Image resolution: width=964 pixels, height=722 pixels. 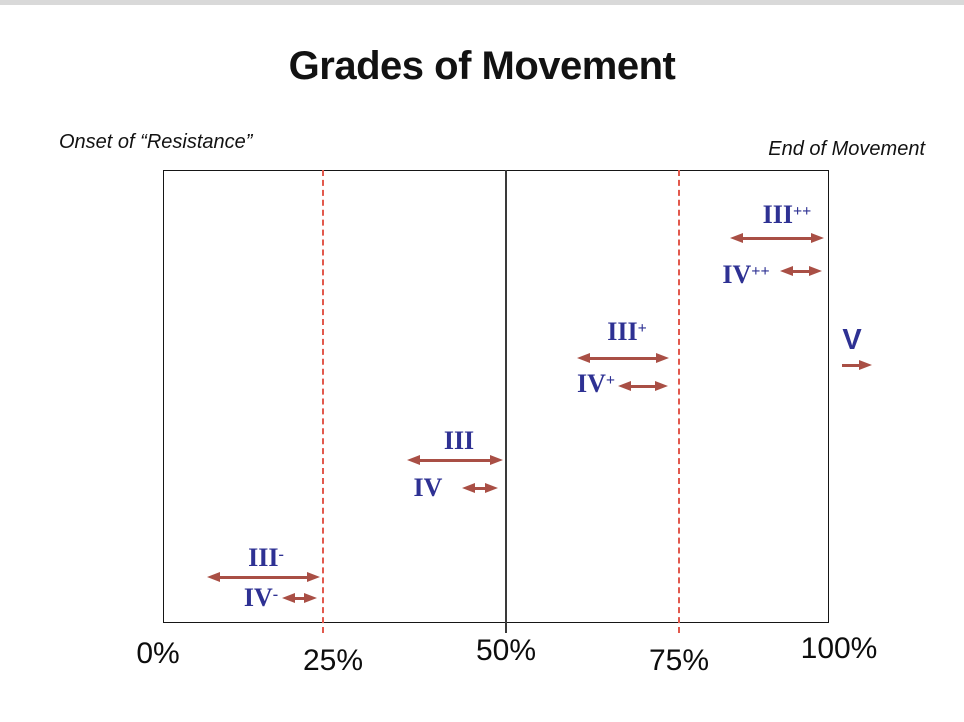 I want to click on grade-label-V: V, so click(x=852, y=340).